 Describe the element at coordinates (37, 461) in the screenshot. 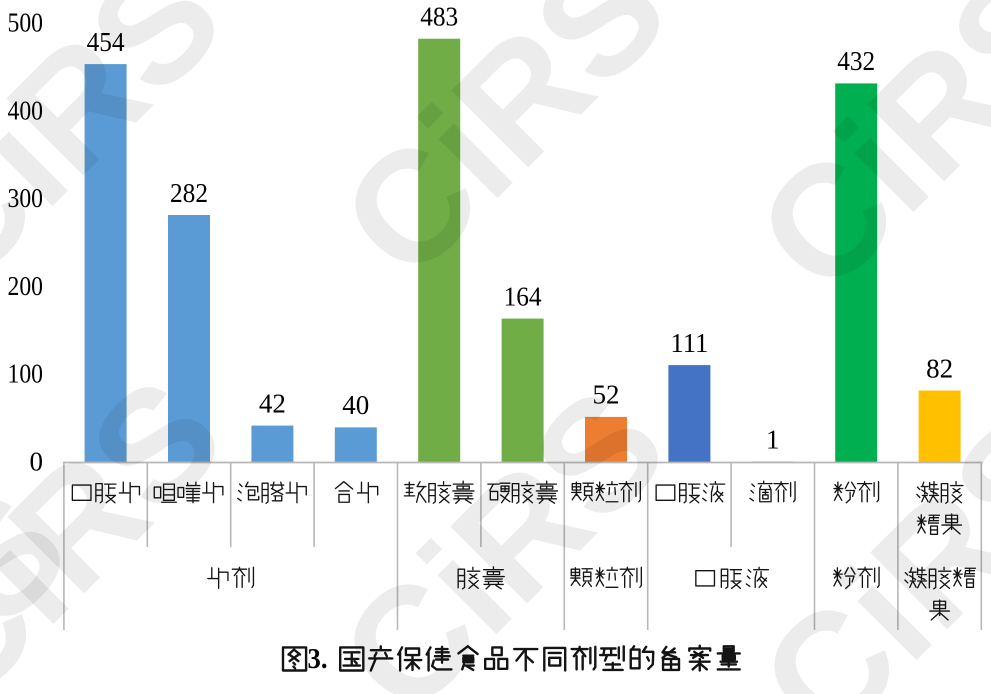

I see `svg-text: 0` at that location.